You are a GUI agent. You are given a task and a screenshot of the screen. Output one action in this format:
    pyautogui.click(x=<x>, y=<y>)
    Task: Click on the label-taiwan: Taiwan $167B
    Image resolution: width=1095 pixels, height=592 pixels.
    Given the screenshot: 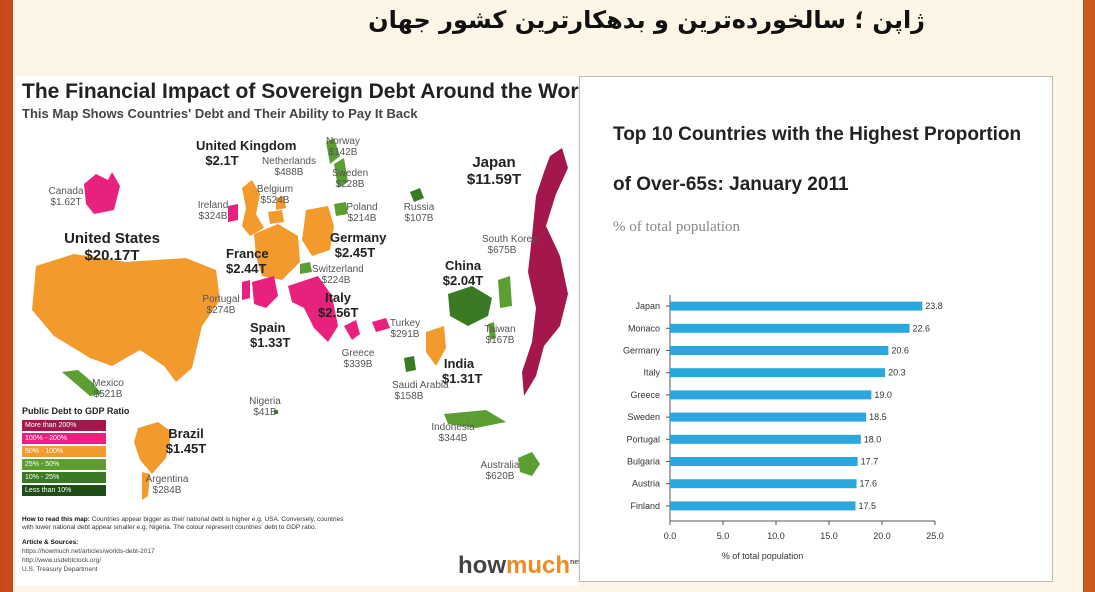 What is the action you would take?
    pyautogui.click(x=500, y=335)
    